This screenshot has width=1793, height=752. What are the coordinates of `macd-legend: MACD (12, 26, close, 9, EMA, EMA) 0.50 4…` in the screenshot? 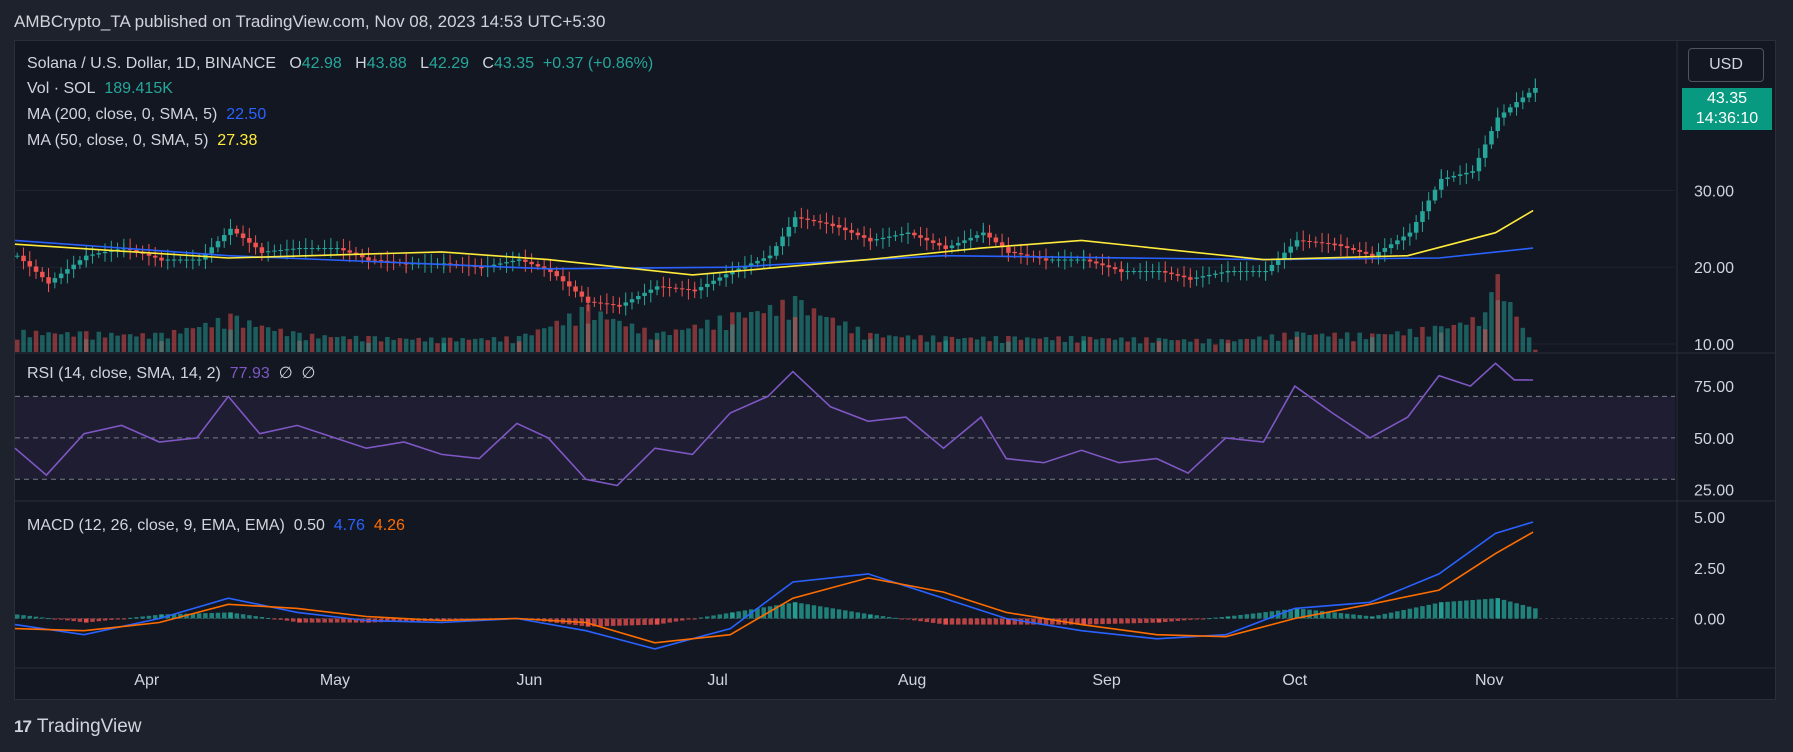 It's located at (216, 526).